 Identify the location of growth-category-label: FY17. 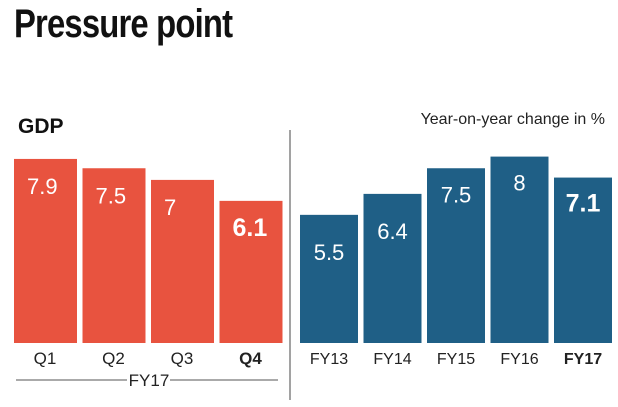
(583, 359).